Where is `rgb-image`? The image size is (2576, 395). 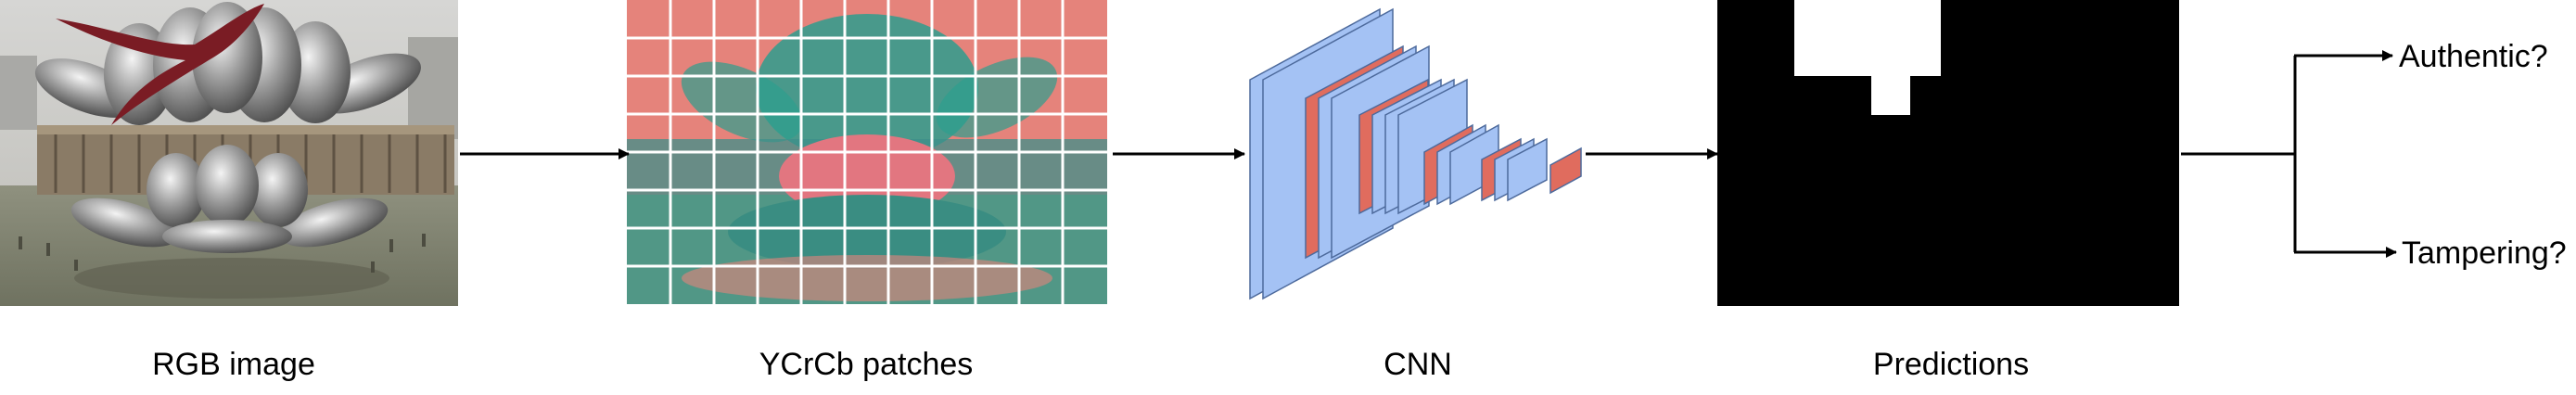
rgb-image is located at coordinates (229, 153).